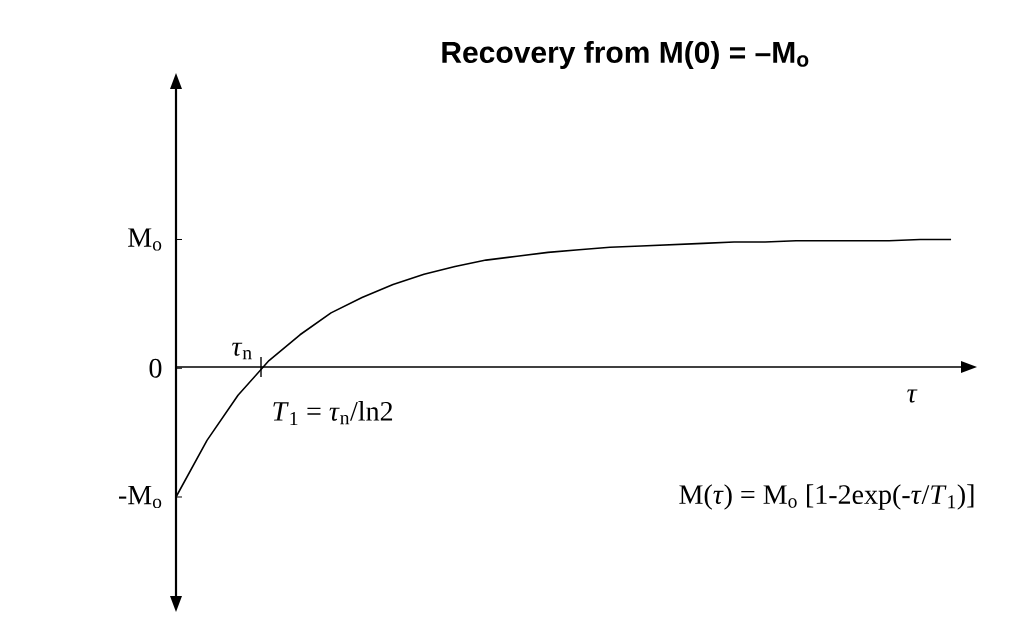 Image resolution: width=1022 pixels, height=623 pixels. I want to click on text: 0, so click(155, 368).